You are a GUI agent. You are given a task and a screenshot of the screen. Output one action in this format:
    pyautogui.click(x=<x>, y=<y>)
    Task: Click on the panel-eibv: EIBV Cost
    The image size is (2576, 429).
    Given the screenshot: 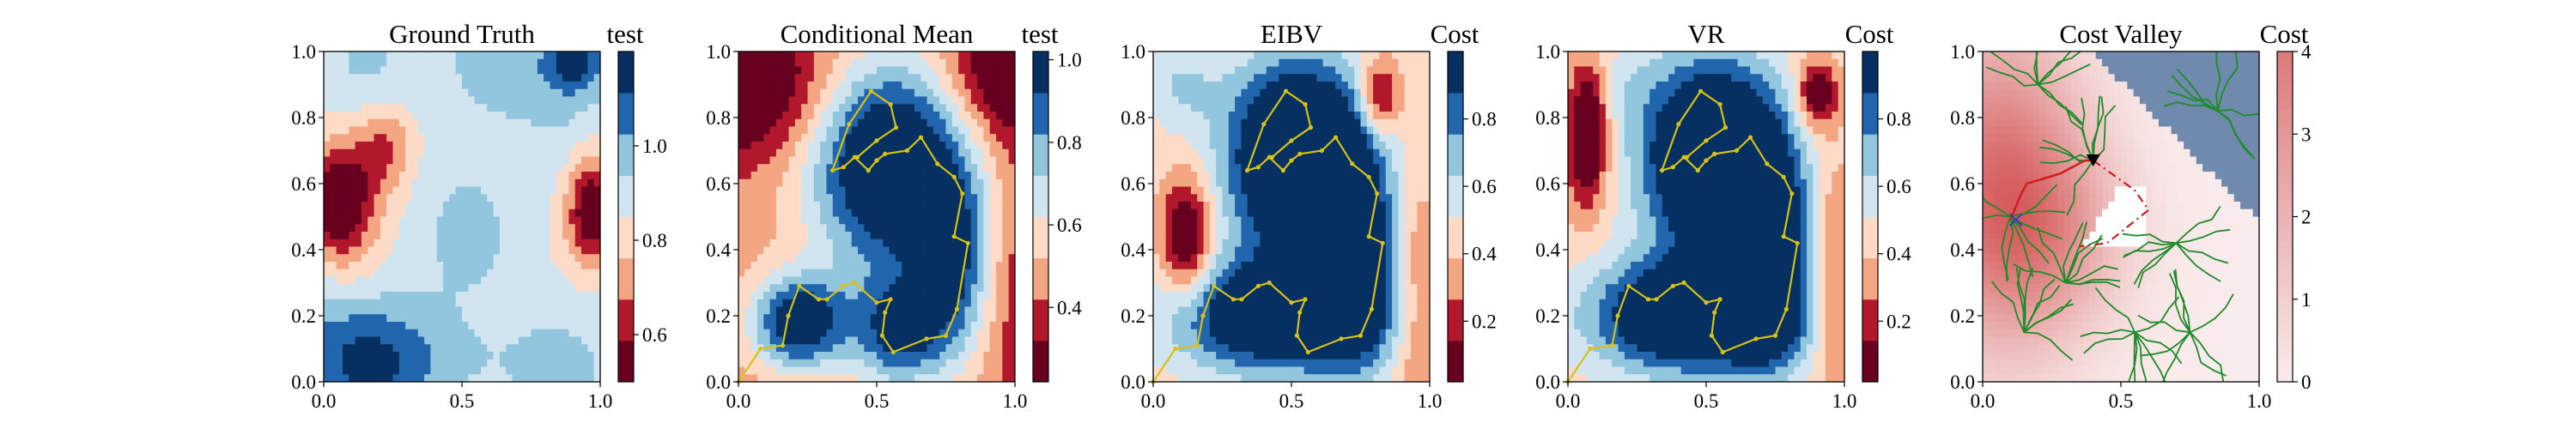 What is the action you would take?
    pyautogui.click(x=1370, y=34)
    